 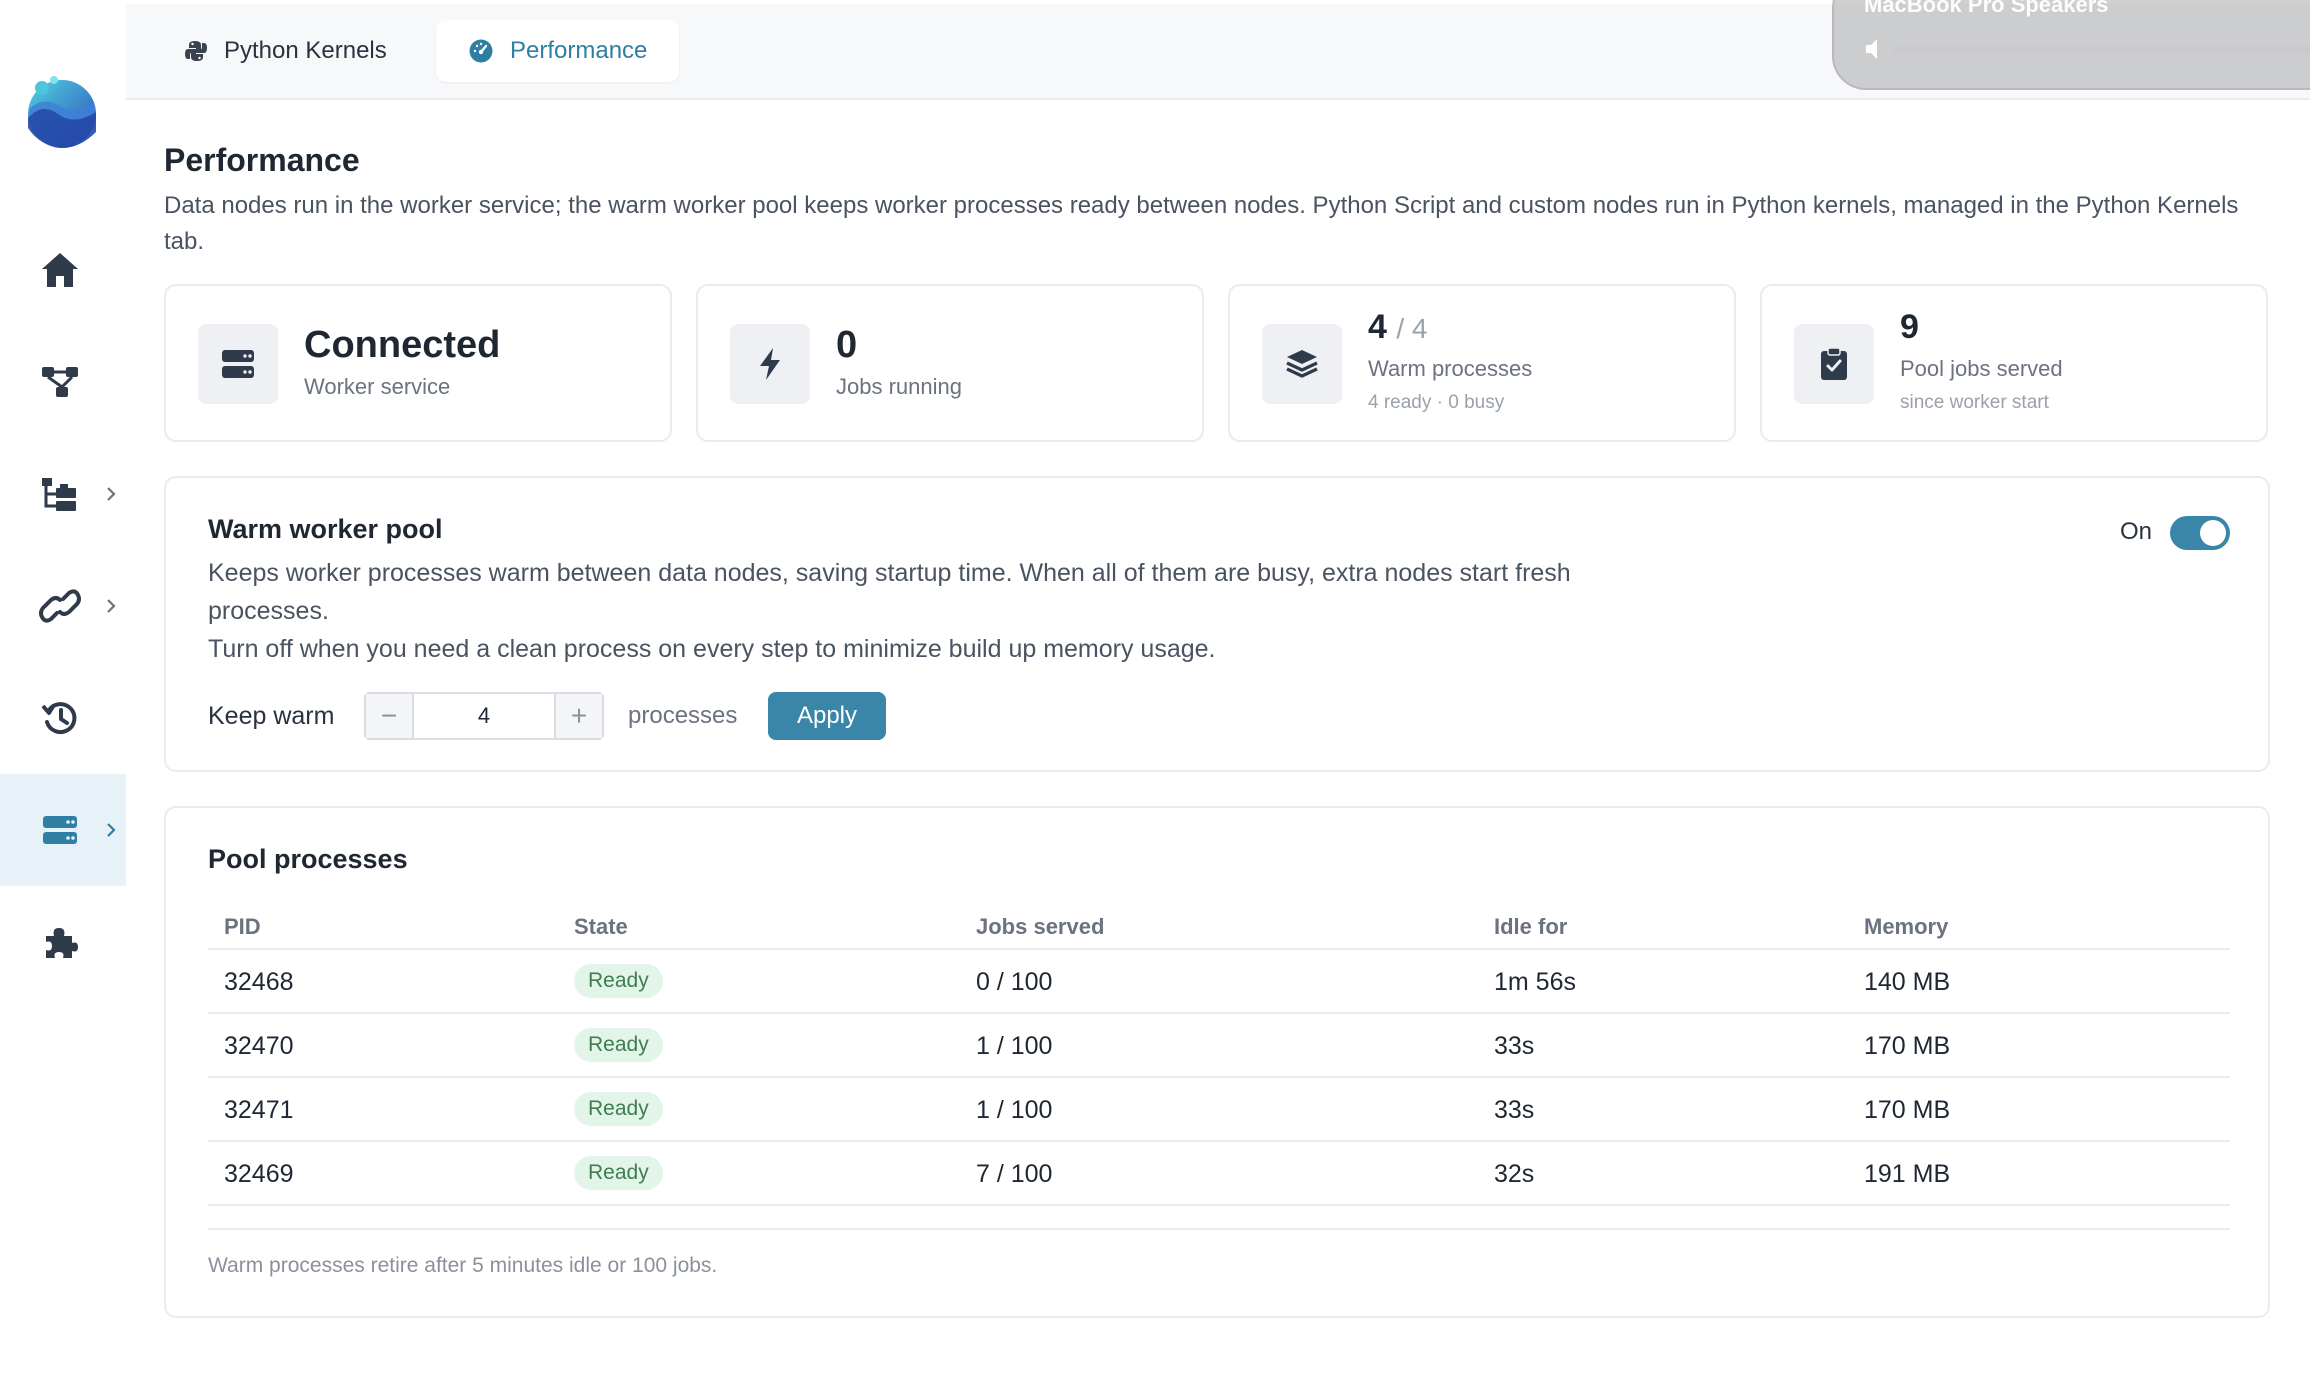 I want to click on pool-jobs-value: 9, so click(x=1909, y=327).